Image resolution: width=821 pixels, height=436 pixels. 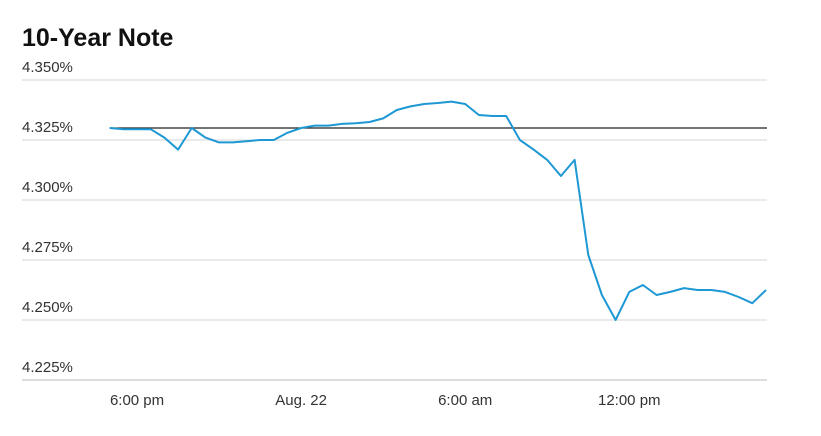 I want to click on y-tick-label: 4.250%, so click(x=47, y=307).